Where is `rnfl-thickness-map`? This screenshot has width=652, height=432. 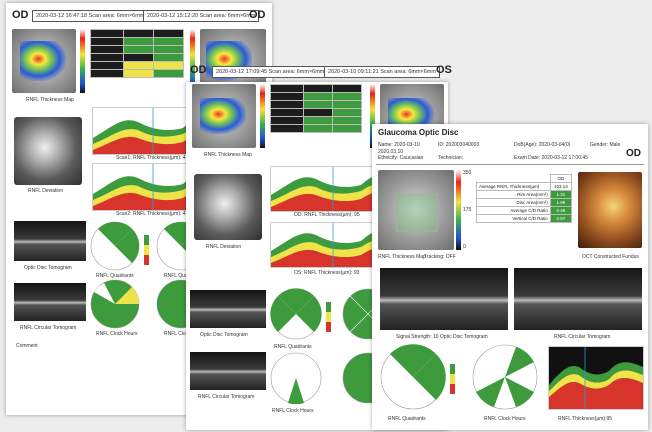
rnfl-thickness-map is located at coordinates (44, 61).